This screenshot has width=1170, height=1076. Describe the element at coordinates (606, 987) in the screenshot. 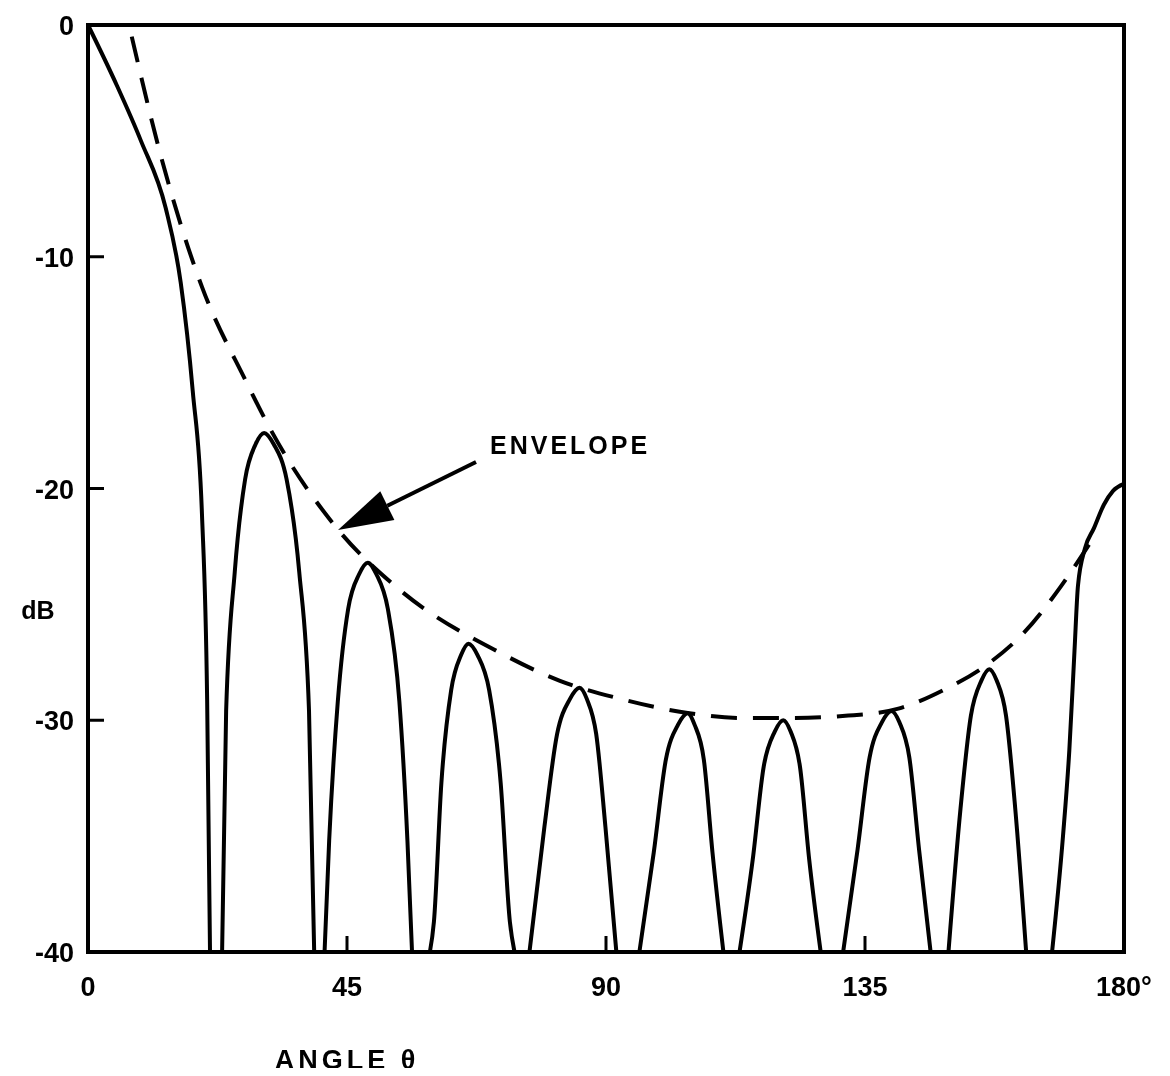

I see `x-tick-label: 90` at that location.